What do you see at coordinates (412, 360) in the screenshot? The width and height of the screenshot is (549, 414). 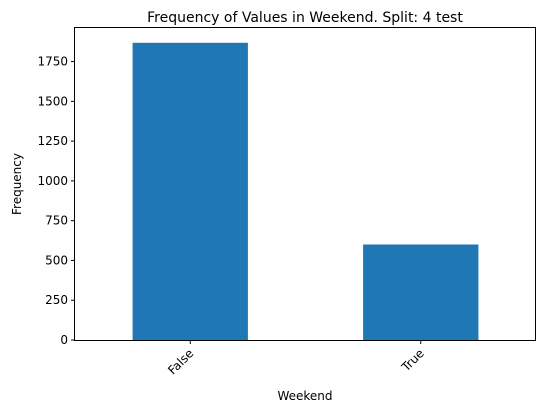 I see `x-tick-label: True` at bounding box center [412, 360].